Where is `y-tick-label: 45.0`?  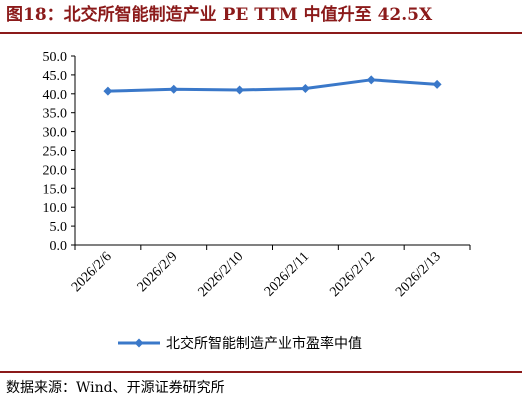
y-tick-label: 45.0 is located at coordinates (55, 76).